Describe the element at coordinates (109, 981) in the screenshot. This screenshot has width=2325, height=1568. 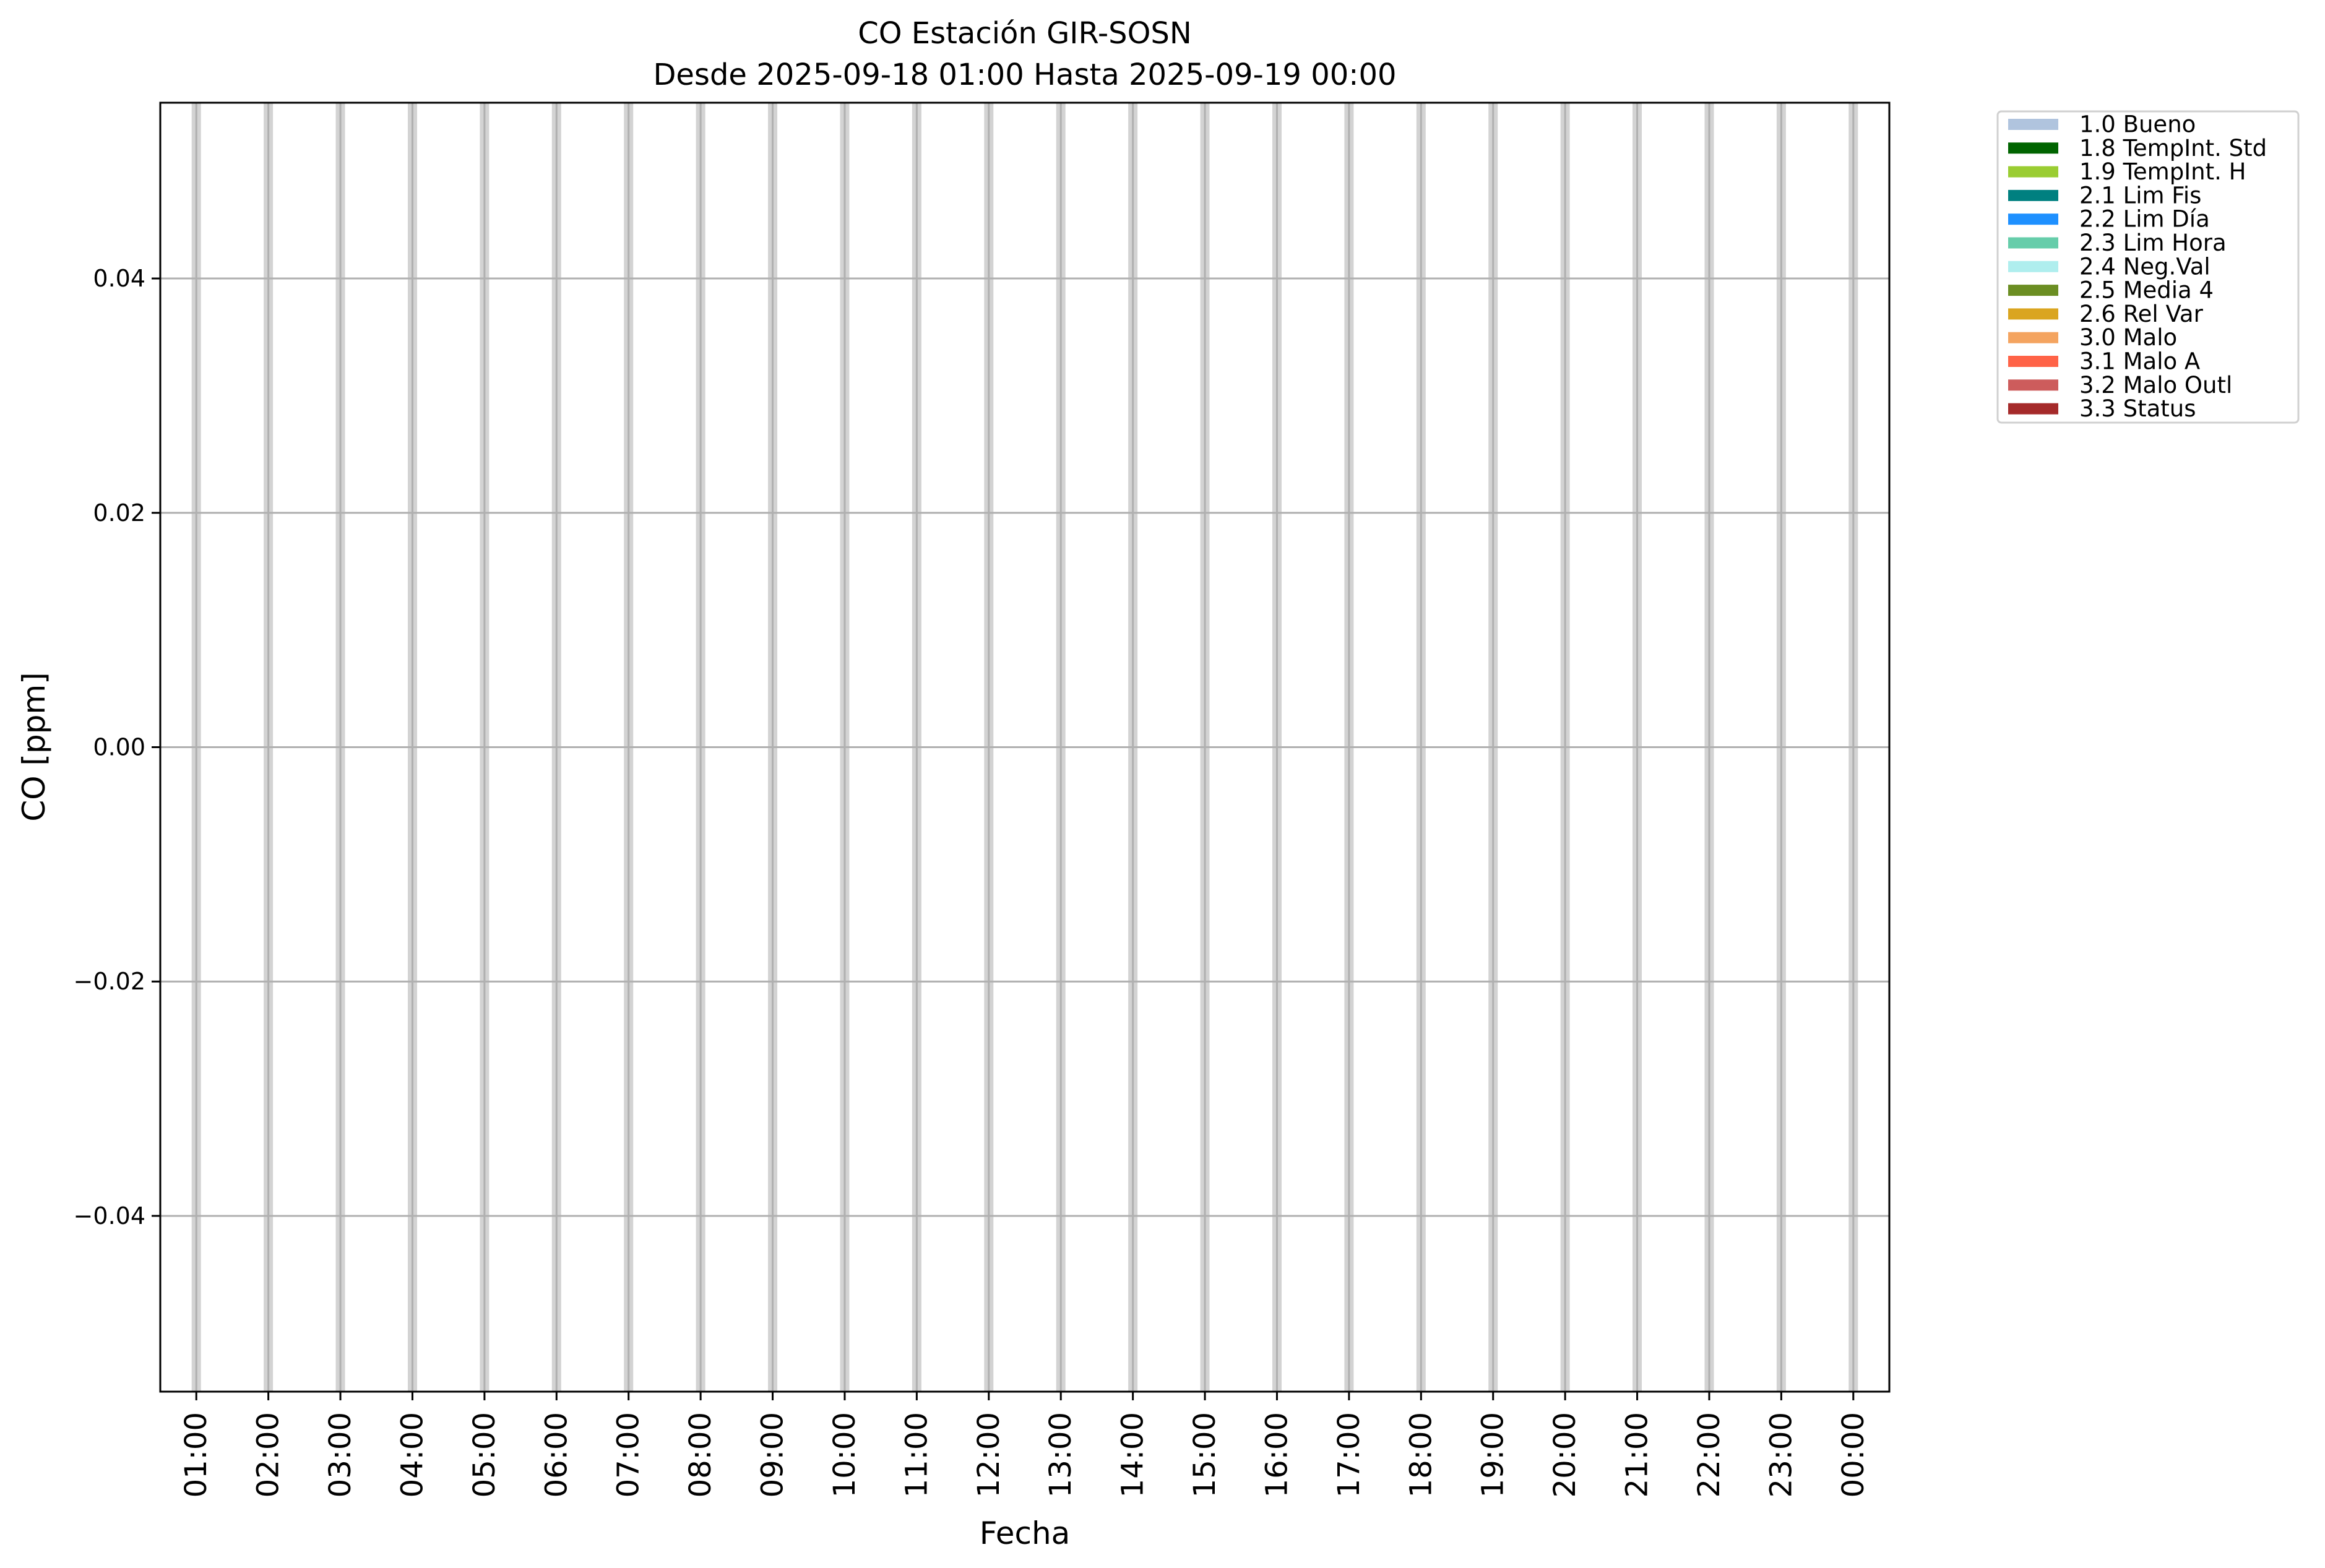
I see `y-tick-label: −0.02` at that location.